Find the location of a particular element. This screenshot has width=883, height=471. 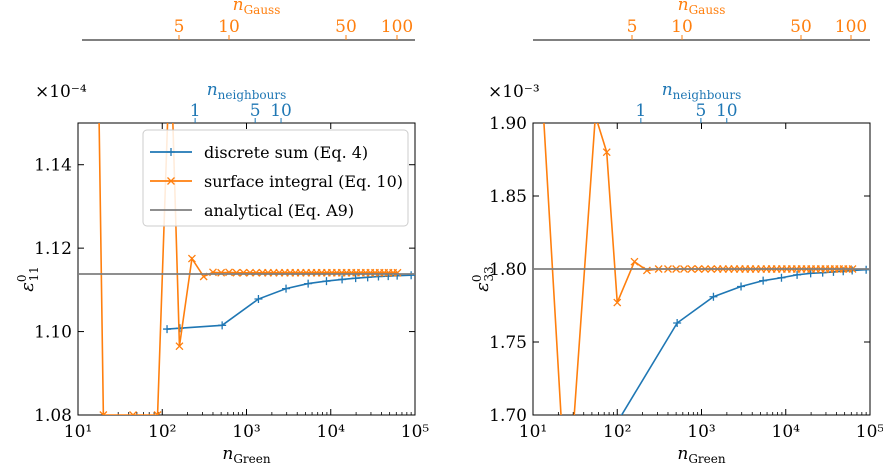

y-scale-factor: ×10⁻³ is located at coordinates (514, 92).